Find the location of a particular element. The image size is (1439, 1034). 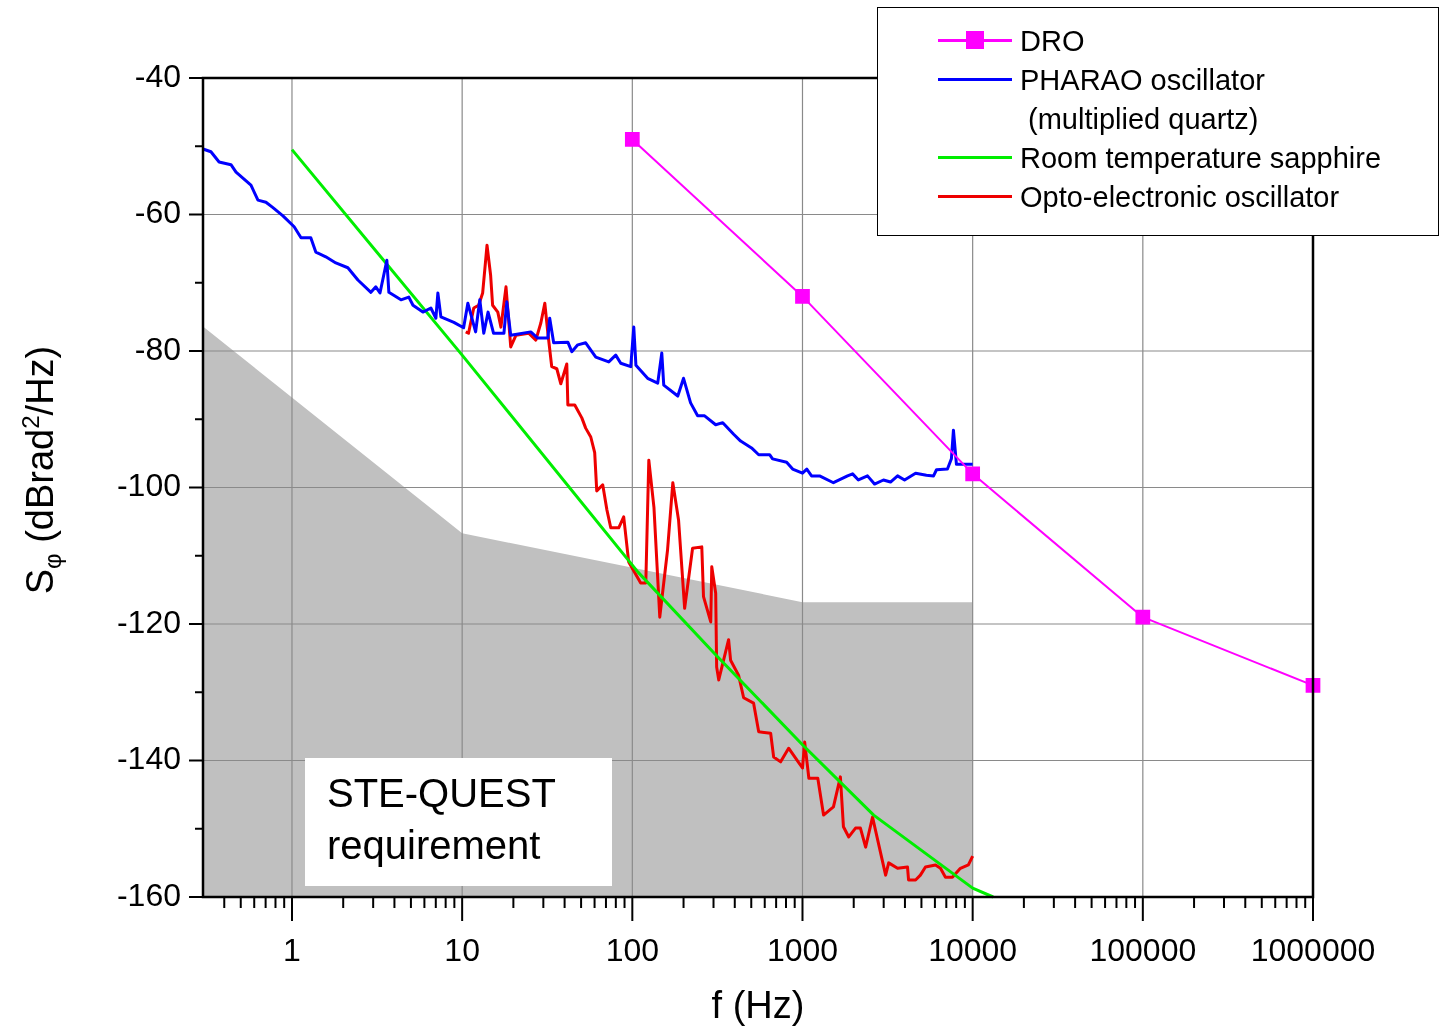

legend-label: Opto-electronic oscillator is located at coordinates (1180, 197).